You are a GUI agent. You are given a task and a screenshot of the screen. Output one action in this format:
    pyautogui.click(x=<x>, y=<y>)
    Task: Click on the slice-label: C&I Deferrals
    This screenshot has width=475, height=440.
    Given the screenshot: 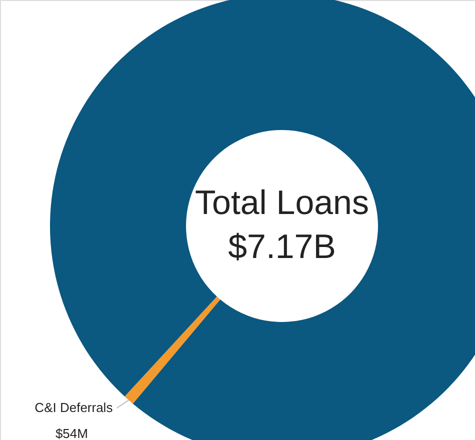 What is the action you would take?
    pyautogui.click(x=74, y=408)
    